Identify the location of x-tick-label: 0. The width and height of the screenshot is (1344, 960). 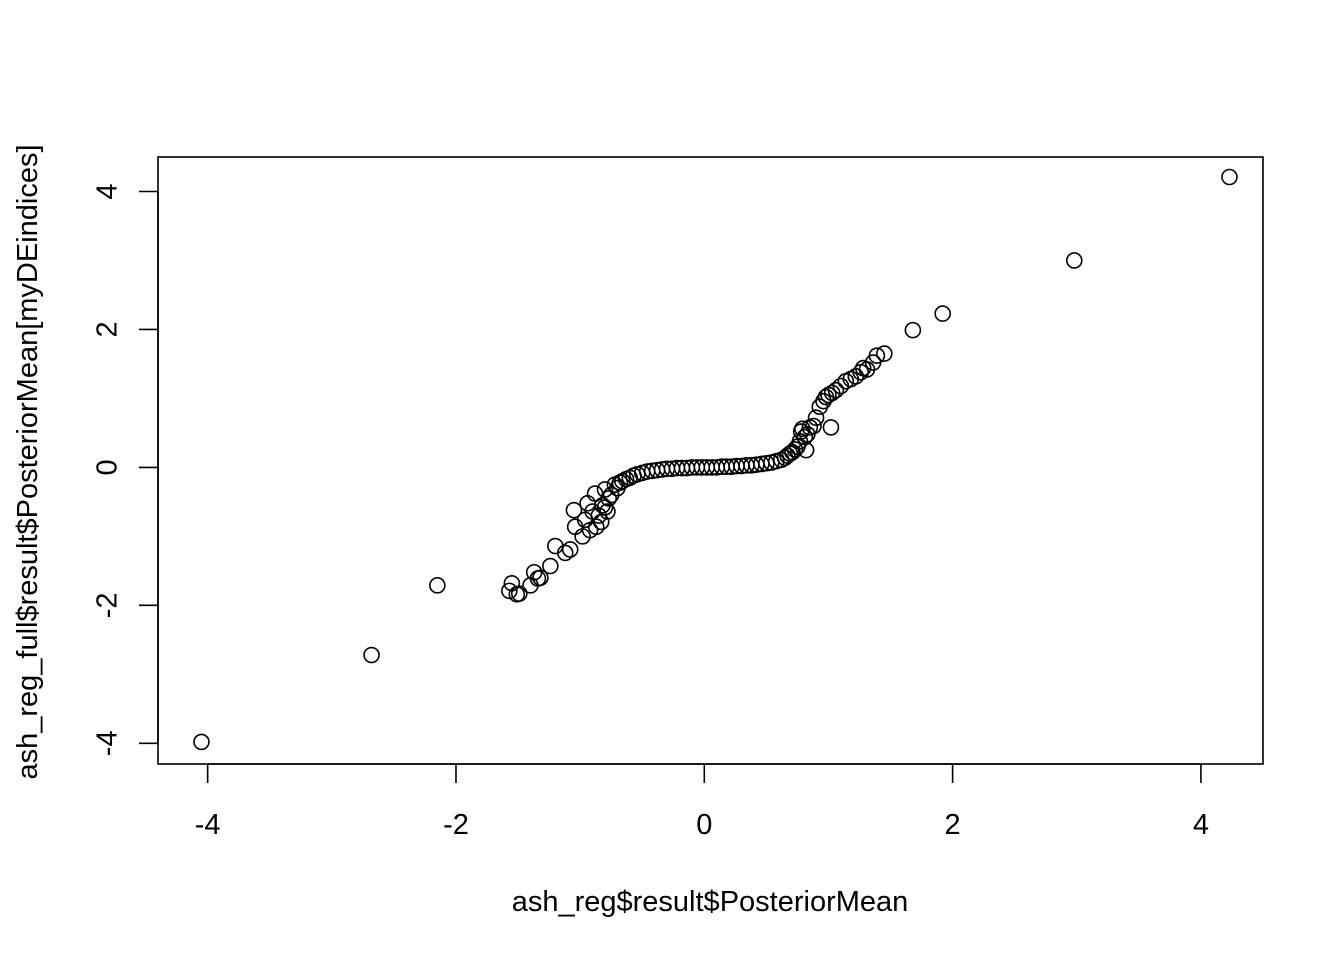
(704, 825).